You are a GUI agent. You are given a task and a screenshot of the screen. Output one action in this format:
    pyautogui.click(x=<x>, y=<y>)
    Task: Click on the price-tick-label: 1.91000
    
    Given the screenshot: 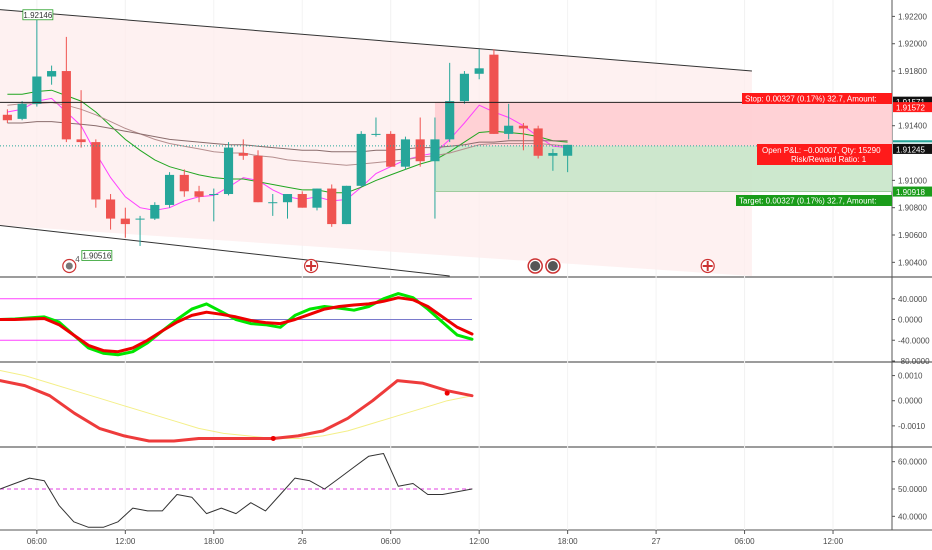 What is the action you would take?
    pyautogui.click(x=912, y=180)
    